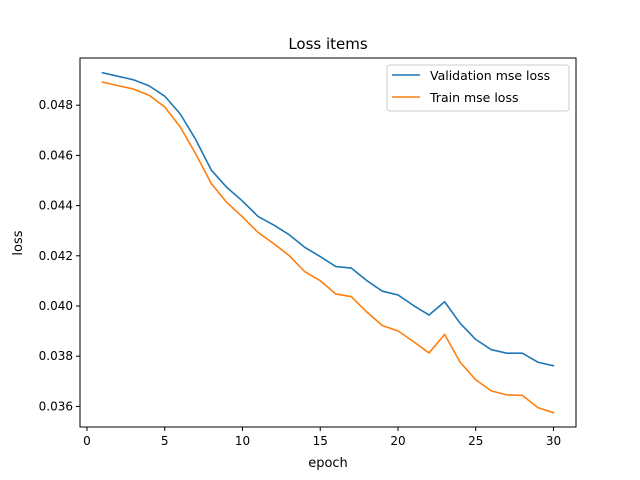  Describe the element at coordinates (320, 441) in the screenshot. I see `x-tick-label: 15` at that location.